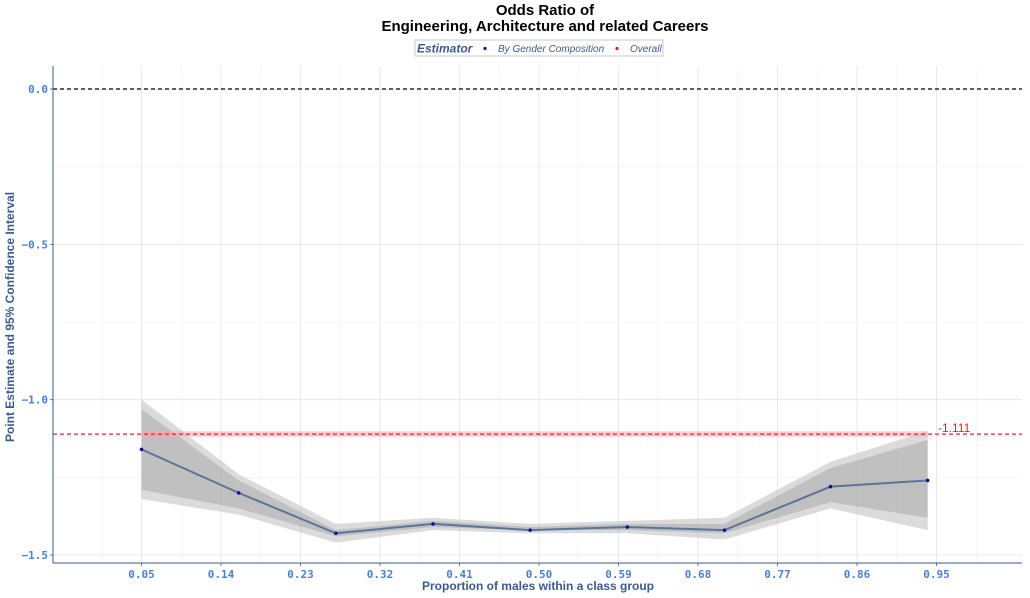 The image size is (1030, 598). What do you see at coordinates (551, 49) in the screenshot?
I see `legend-label-by-gender-composition: By Gender Composition` at bounding box center [551, 49].